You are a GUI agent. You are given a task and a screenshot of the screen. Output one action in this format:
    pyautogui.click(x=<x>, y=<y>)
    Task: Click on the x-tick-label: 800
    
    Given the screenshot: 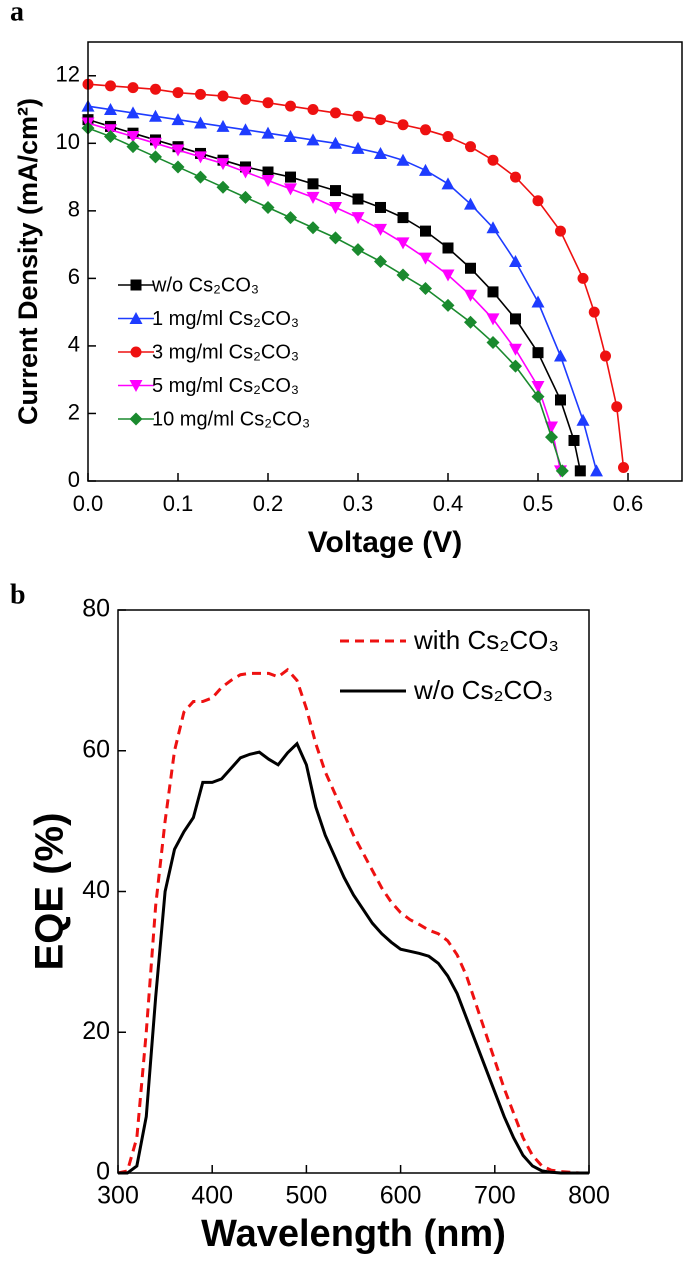 What is the action you would take?
    pyautogui.click(x=589, y=1196)
    